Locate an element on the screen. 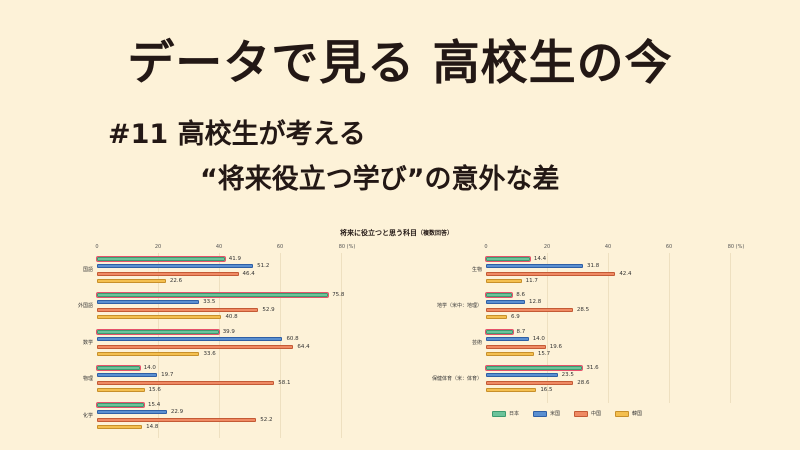 The image size is (800, 450). value-label: 6.9 is located at coordinates (515, 317).